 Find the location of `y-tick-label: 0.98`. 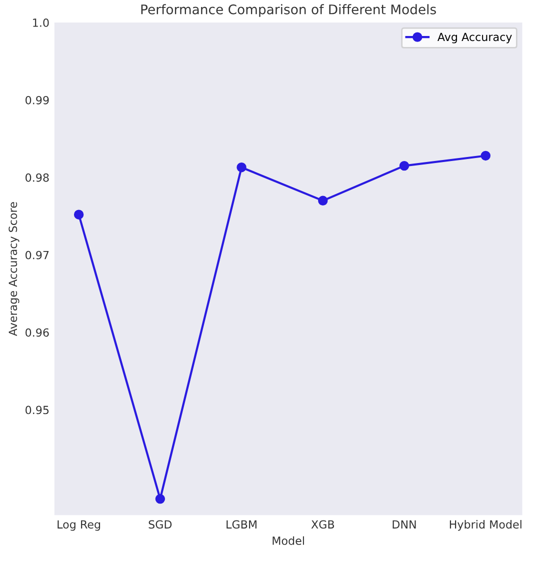

y-tick-label: 0.98 is located at coordinates (37, 177).